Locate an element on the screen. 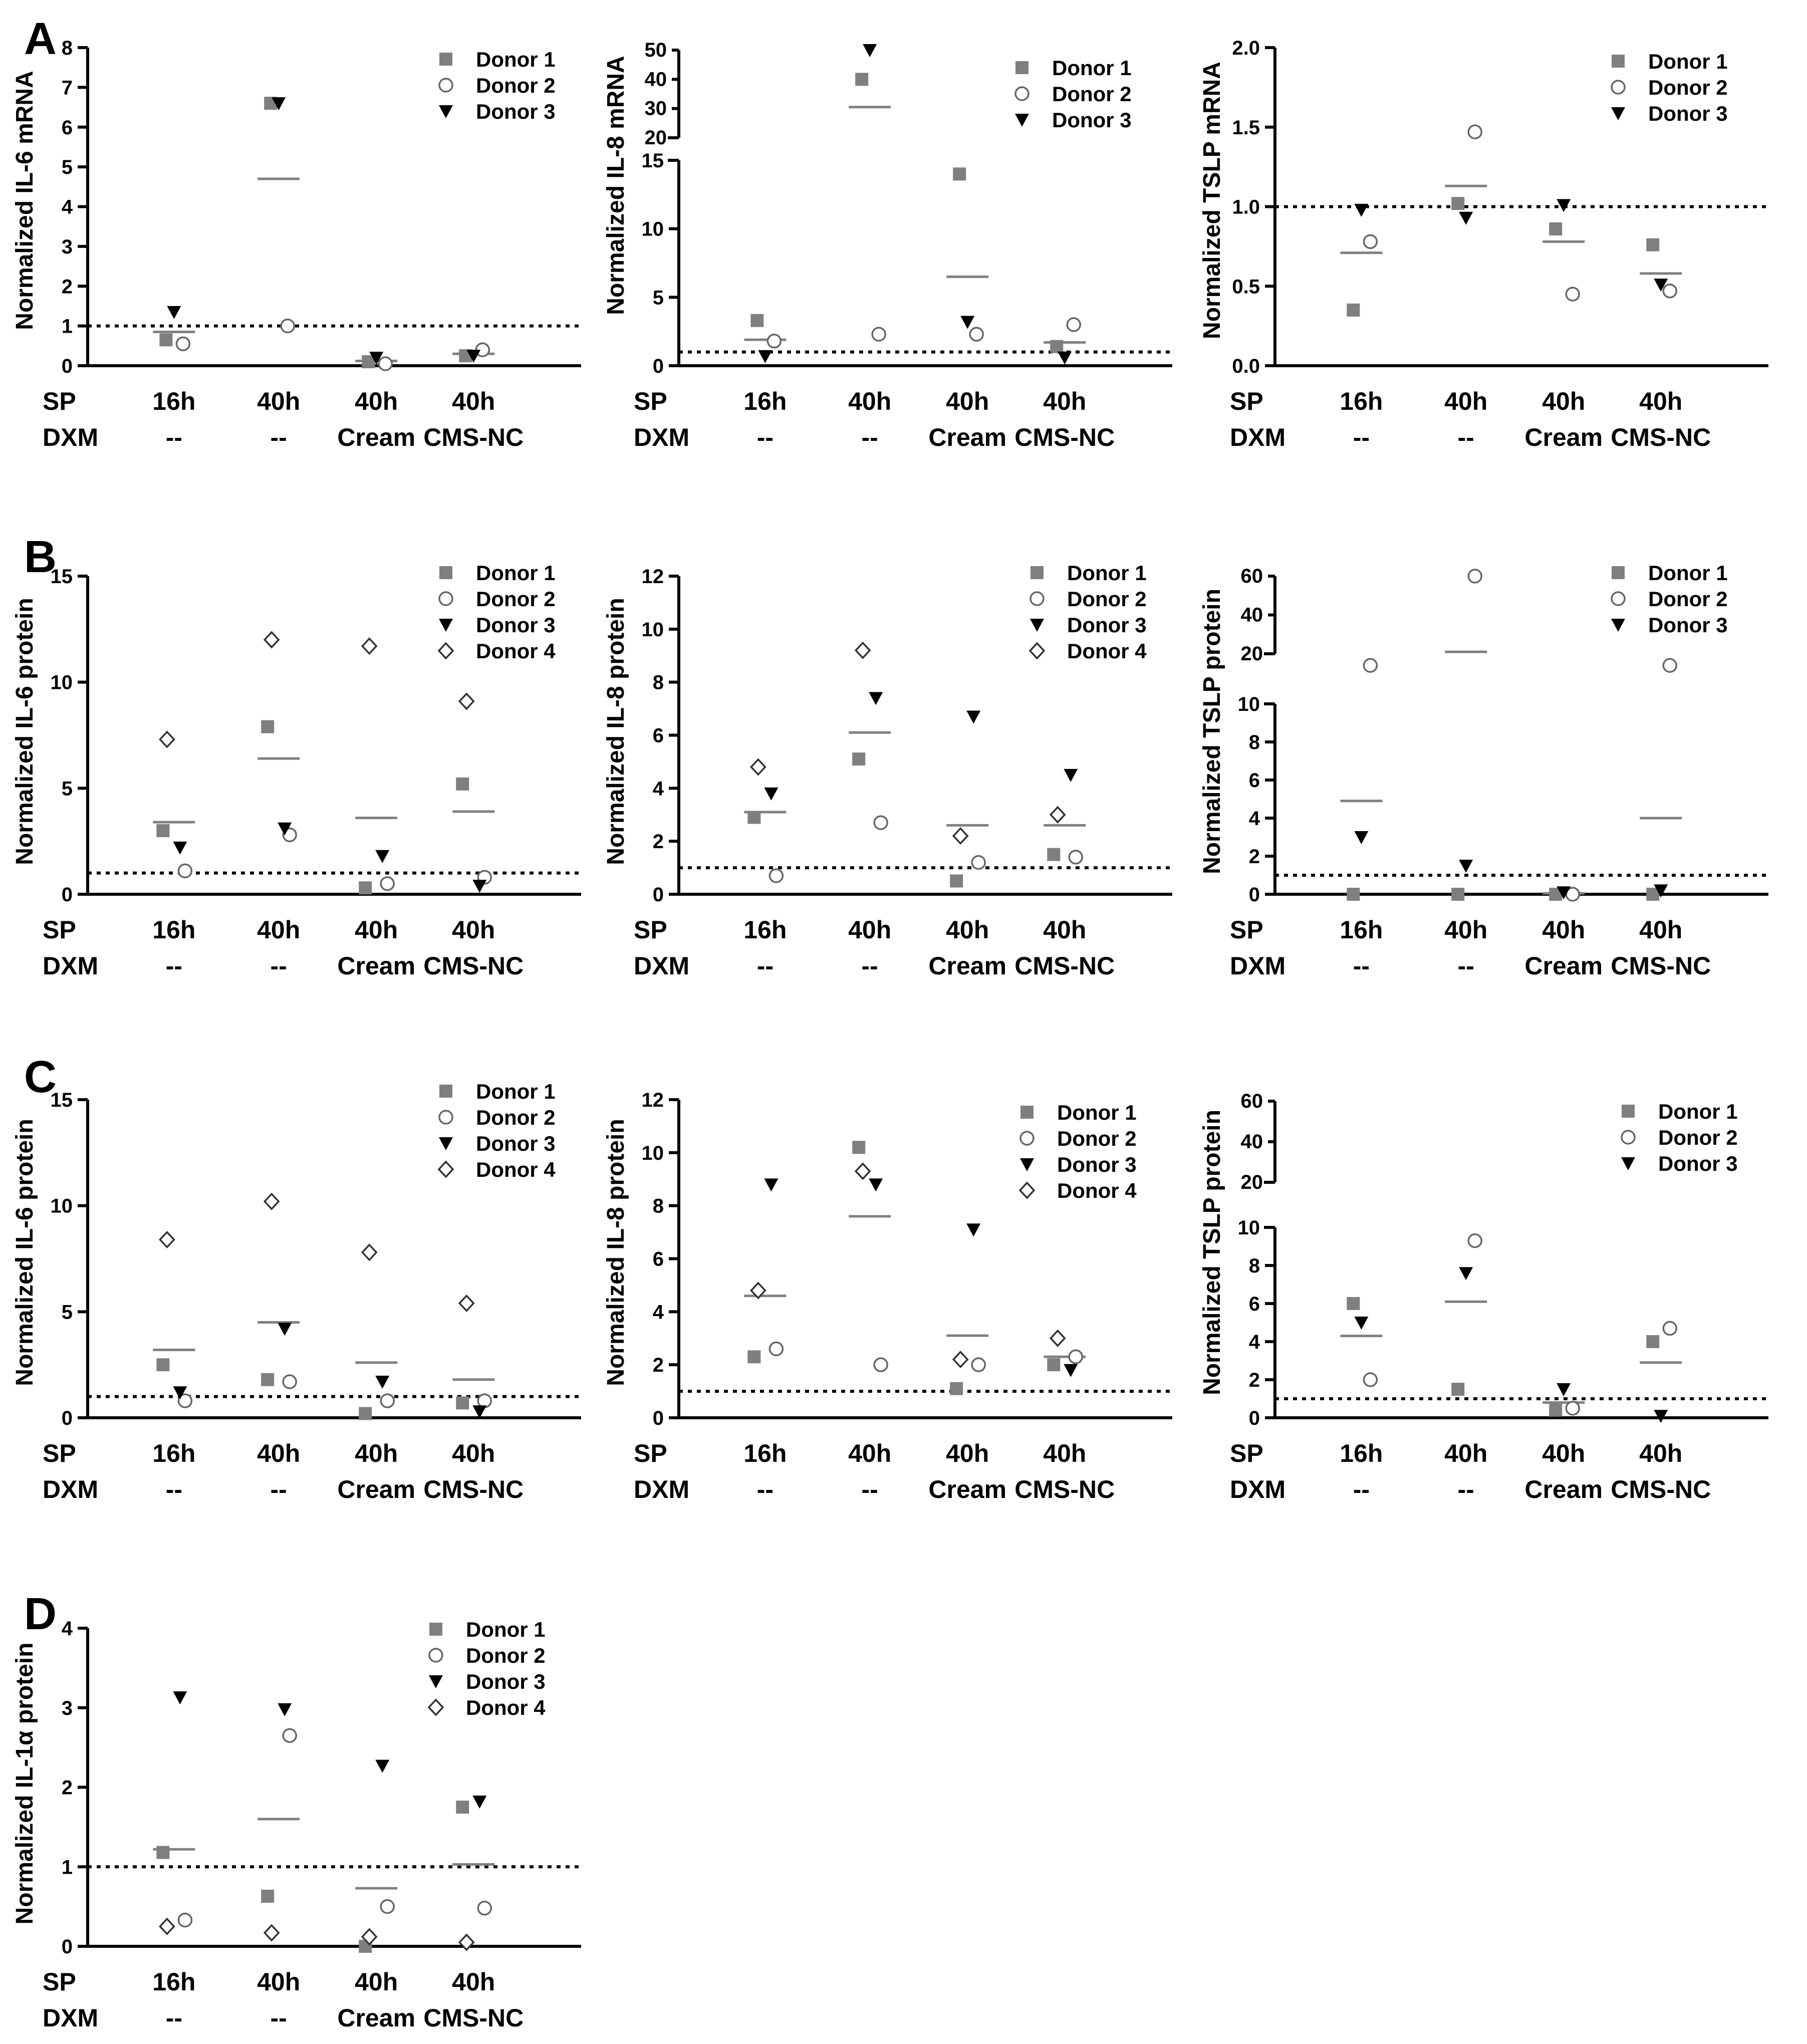 This screenshot has width=1807, height=2044. y-axis-label: Normalized TSLP mRNA is located at coordinates (1212, 200).